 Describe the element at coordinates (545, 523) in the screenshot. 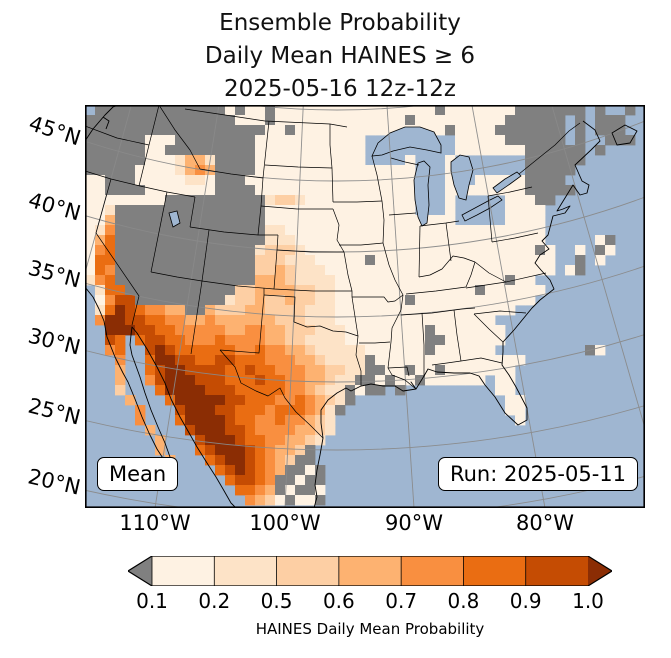

I see `lon-tick-80°W: 80°W` at that location.